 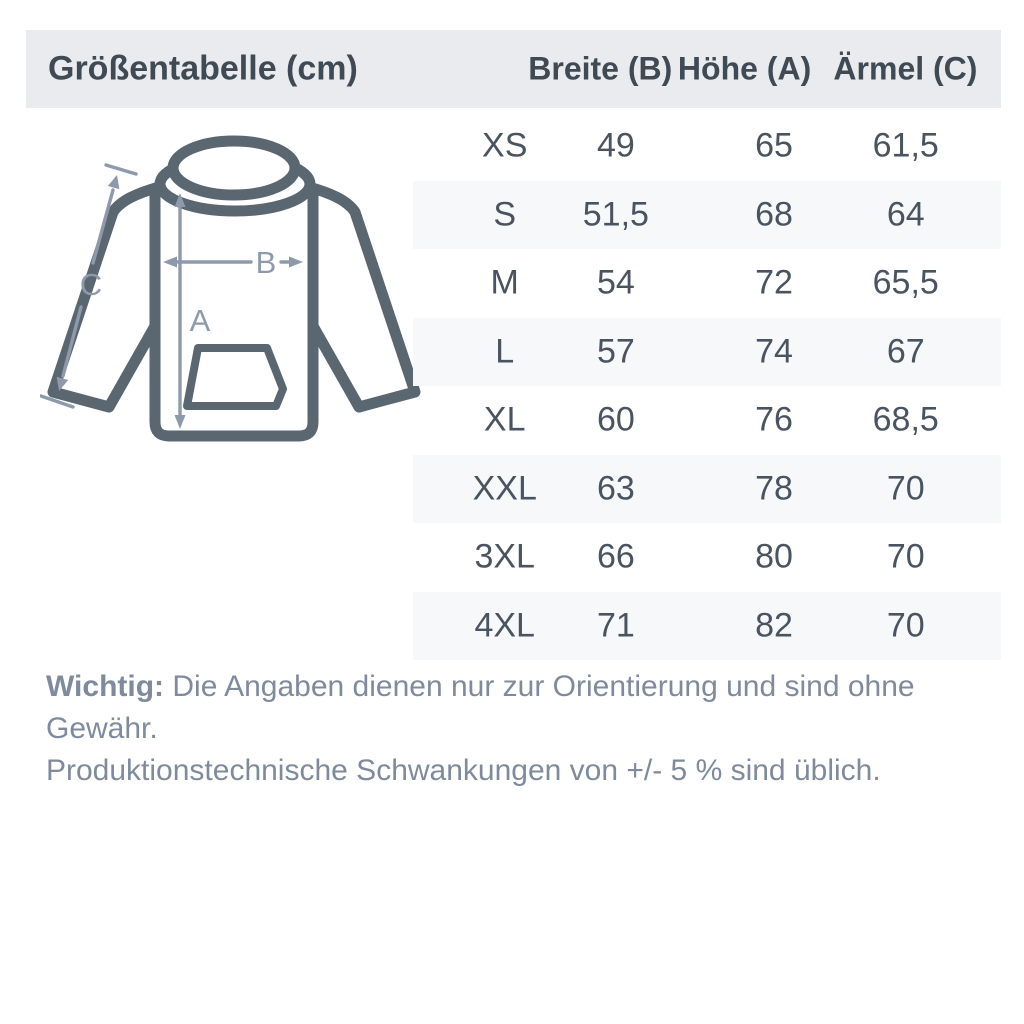 I want to click on hoodie-hood-opening, so click(x=234, y=168).